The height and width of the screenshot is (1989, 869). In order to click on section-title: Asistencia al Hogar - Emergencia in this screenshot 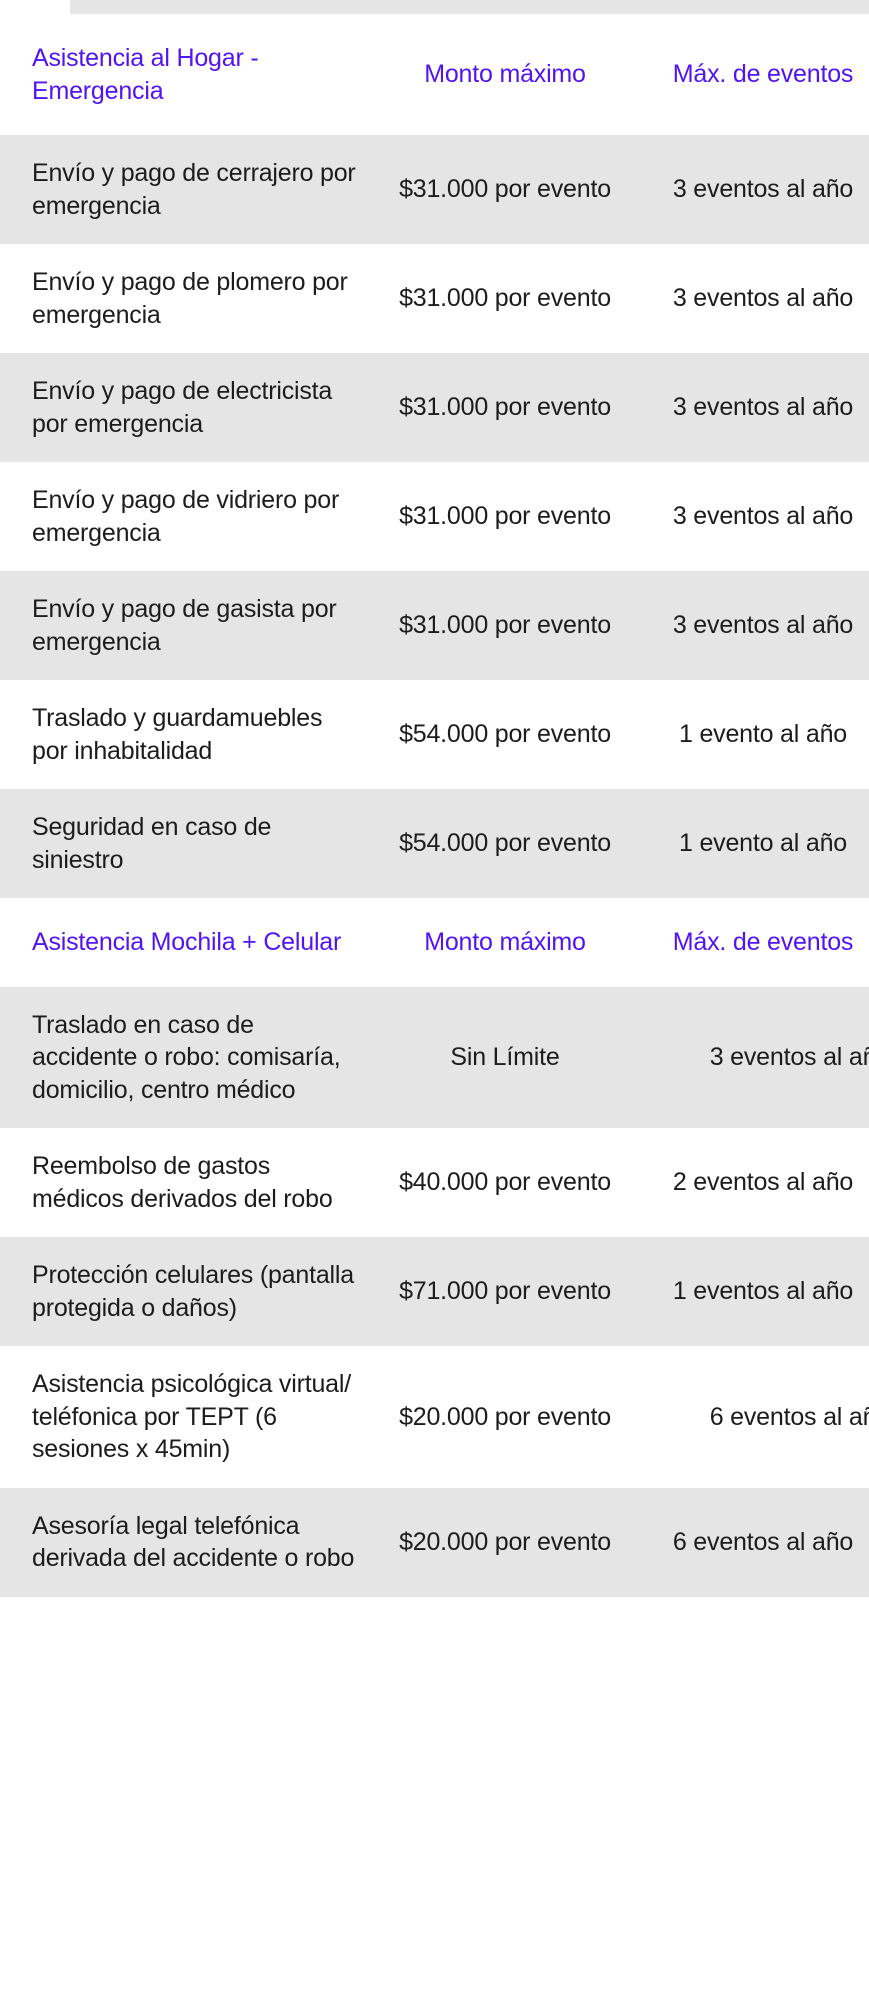, I will do `click(145, 74)`.